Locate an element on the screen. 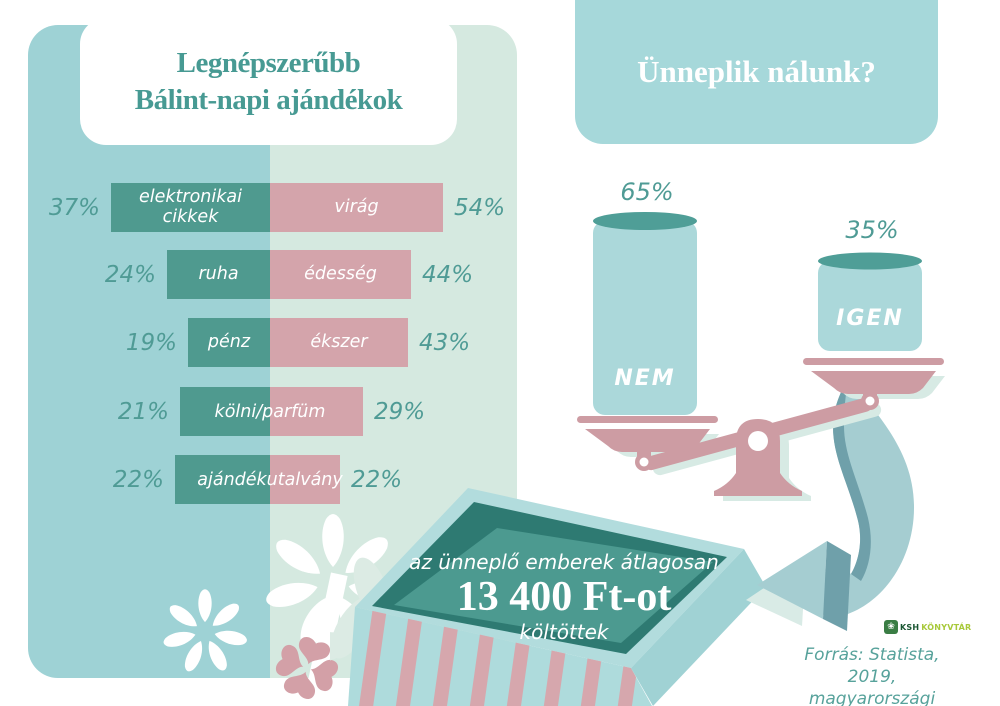 The height and width of the screenshot is (706, 1000). left-bar: pénz is located at coordinates (229, 342).